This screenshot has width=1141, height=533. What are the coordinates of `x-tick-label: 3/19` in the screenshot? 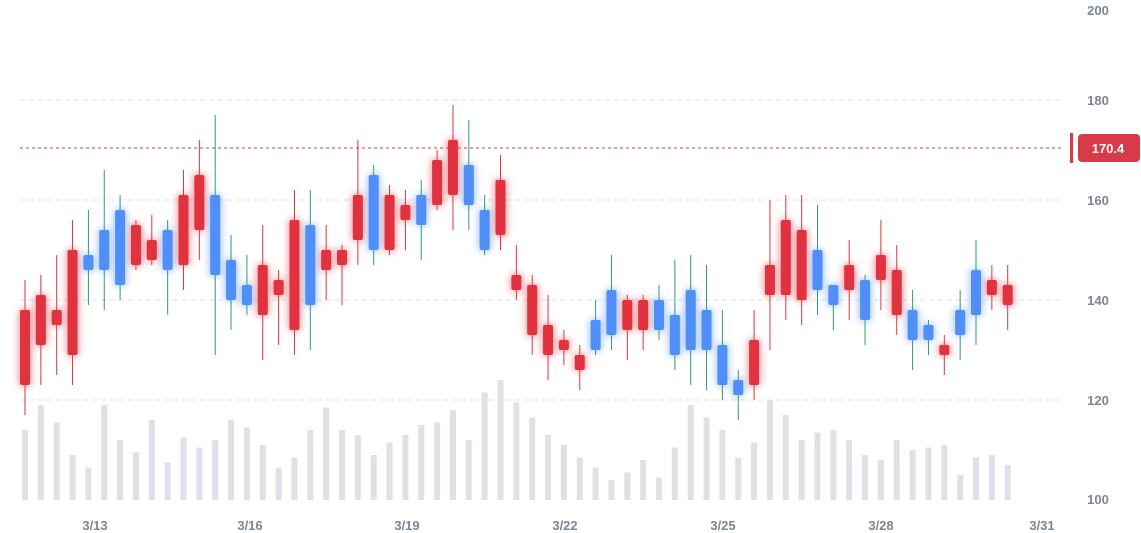 It's located at (406, 525).